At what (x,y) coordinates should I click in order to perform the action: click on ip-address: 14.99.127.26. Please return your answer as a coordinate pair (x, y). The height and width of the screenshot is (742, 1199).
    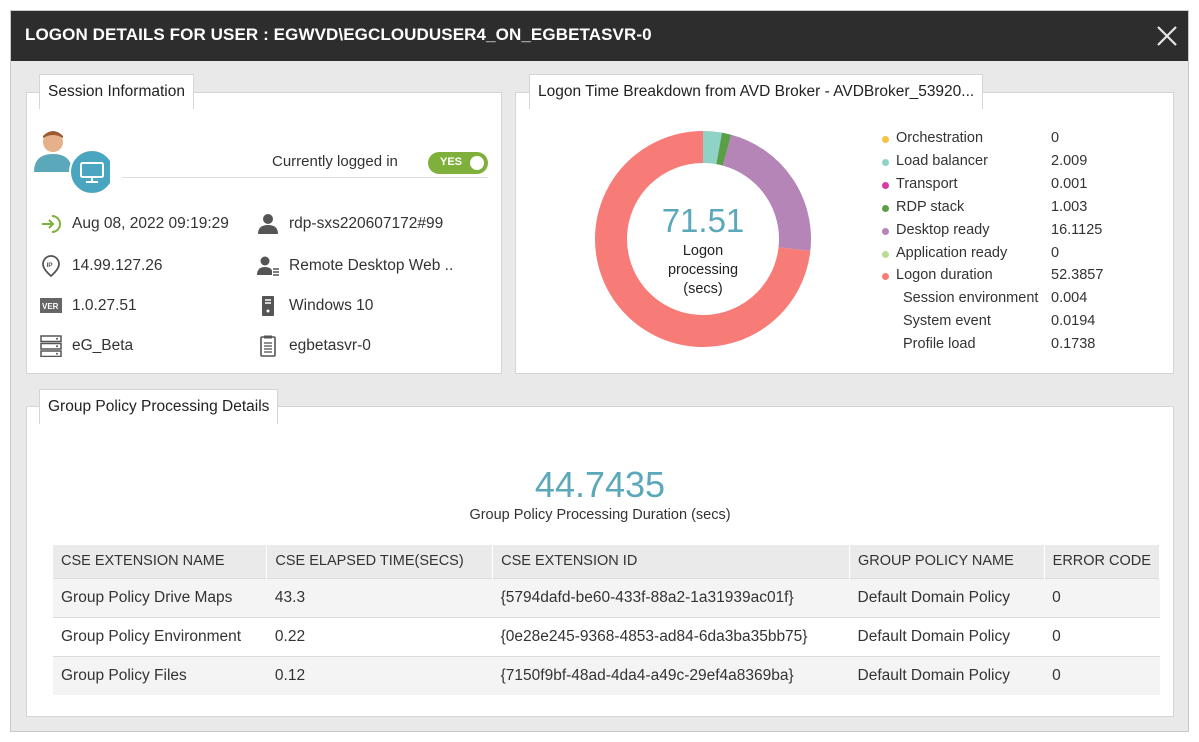
    Looking at the image, I should click on (117, 265).